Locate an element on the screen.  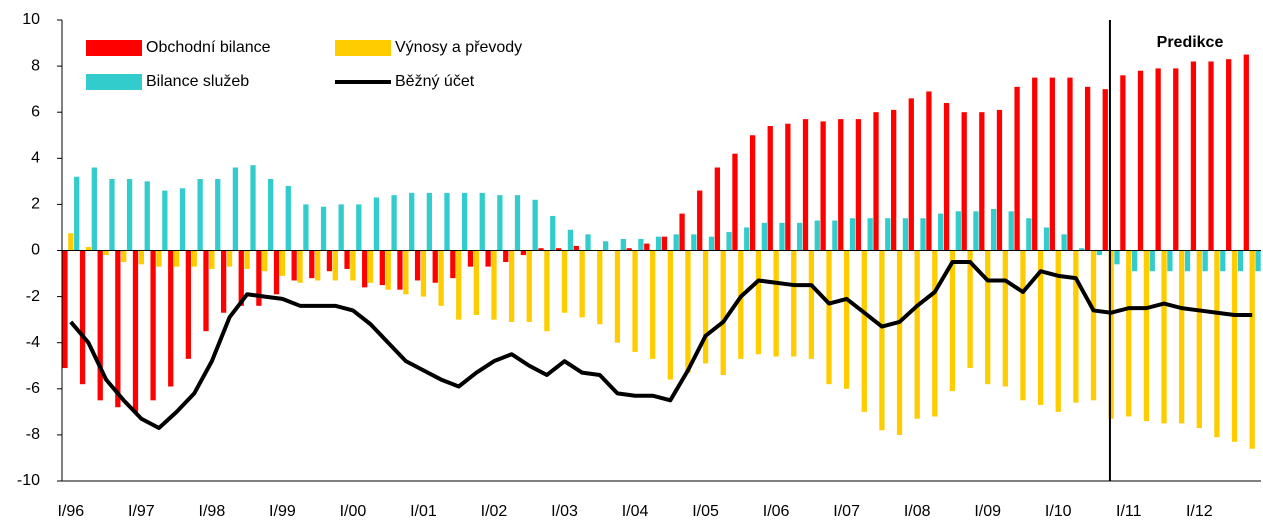
y-tick-label: -6 is located at coordinates (33, 388).